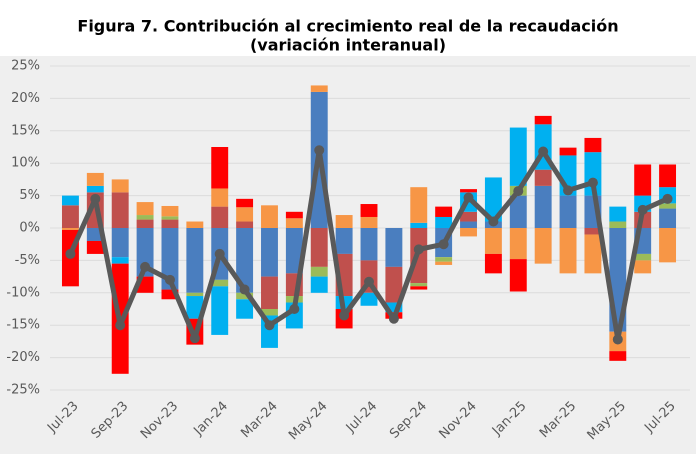  Describe the element at coordinates (23, 390) in the screenshot. I see `y-tick-label: -25%` at that location.